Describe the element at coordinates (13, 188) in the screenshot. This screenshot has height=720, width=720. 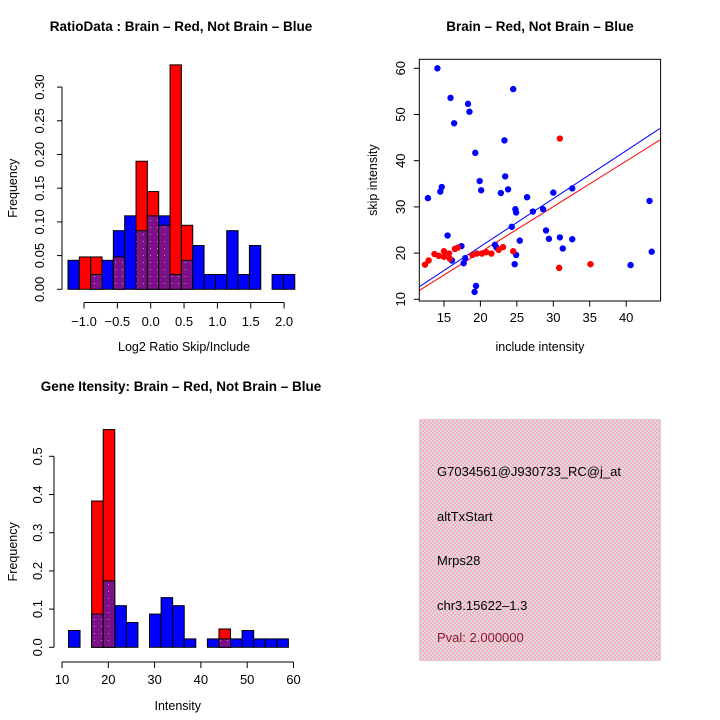
I see `y-axis-title: Frequency` at that location.